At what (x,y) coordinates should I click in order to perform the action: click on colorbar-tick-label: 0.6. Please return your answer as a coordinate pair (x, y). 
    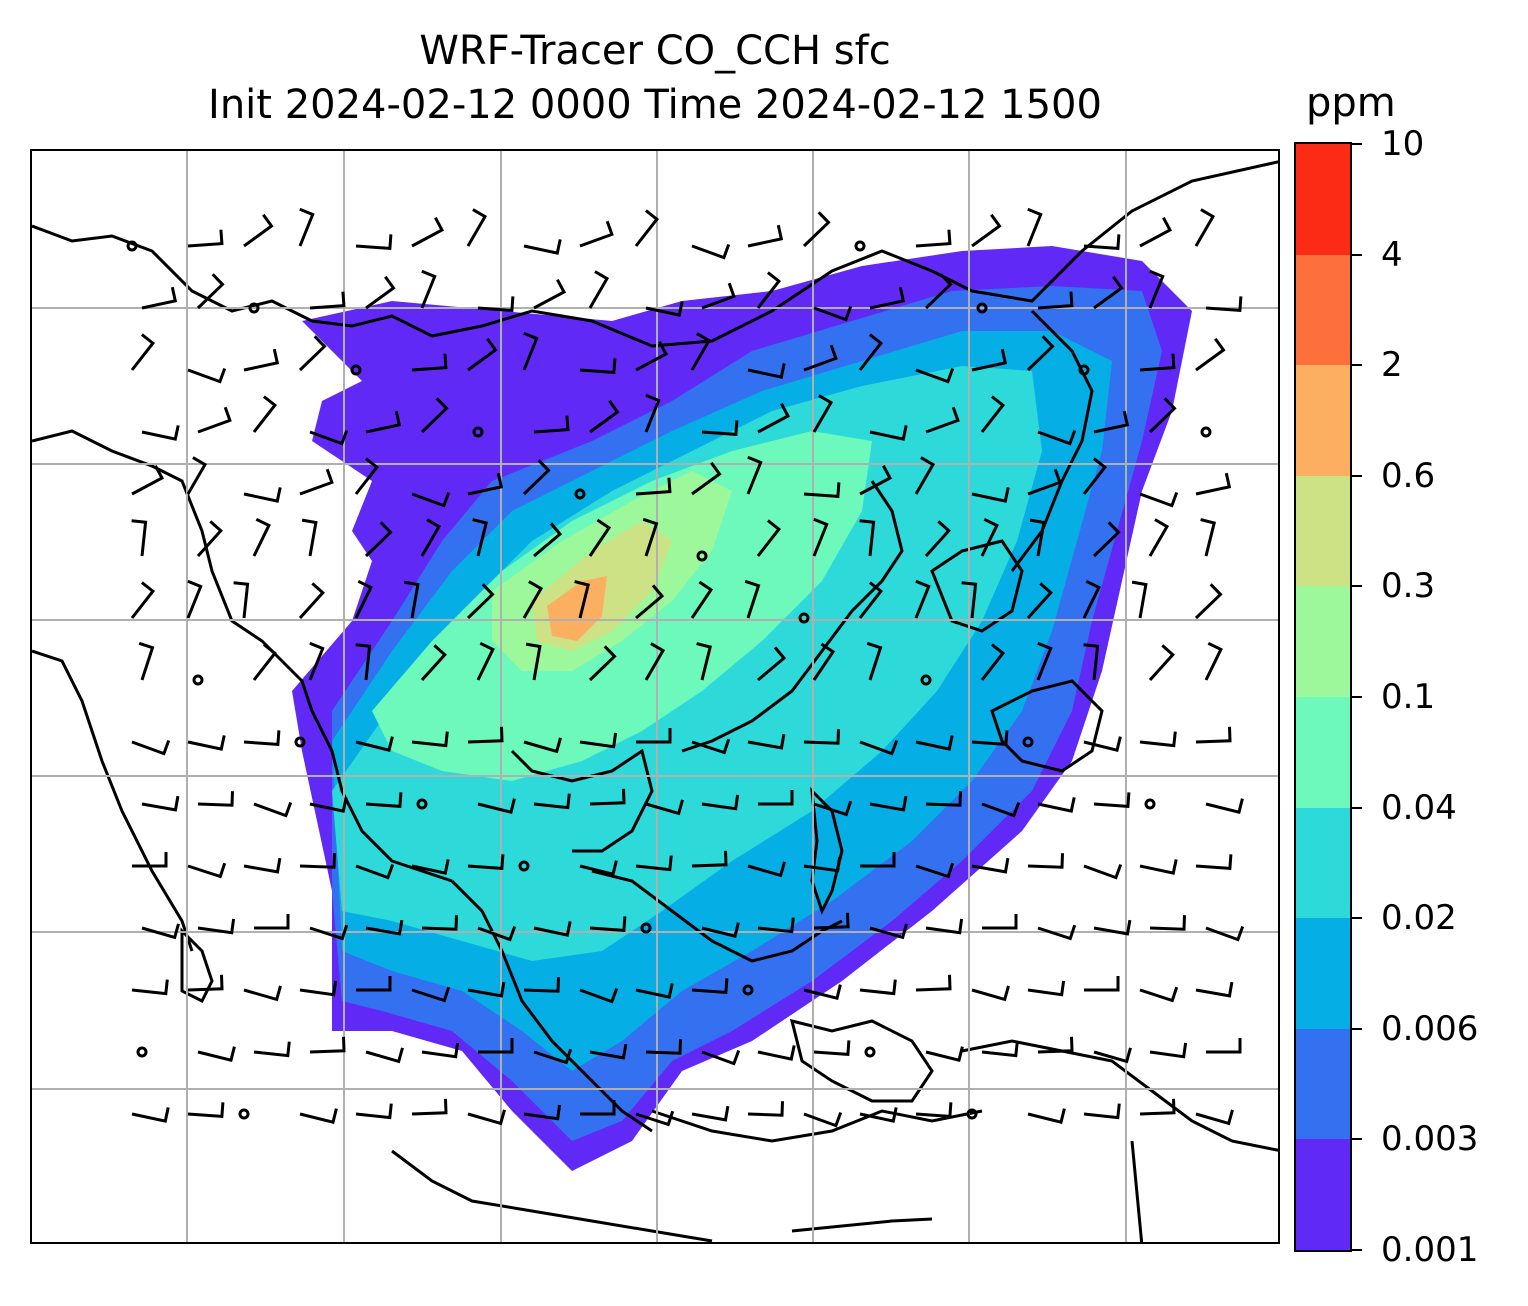
    Looking at the image, I should click on (1408, 475).